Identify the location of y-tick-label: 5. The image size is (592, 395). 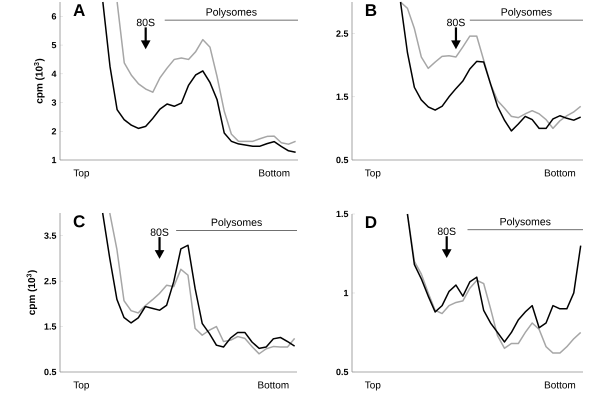
(54, 45).